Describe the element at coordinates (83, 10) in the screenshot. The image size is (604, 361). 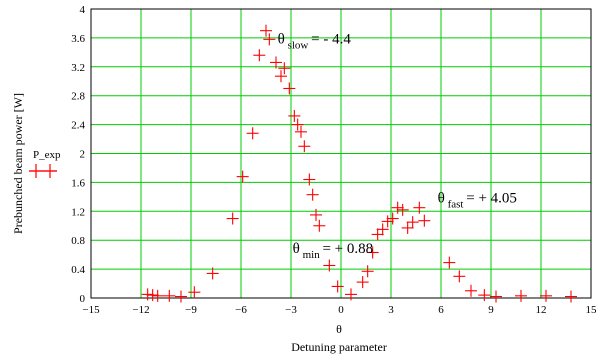
I see `y-tick-label: 4` at that location.